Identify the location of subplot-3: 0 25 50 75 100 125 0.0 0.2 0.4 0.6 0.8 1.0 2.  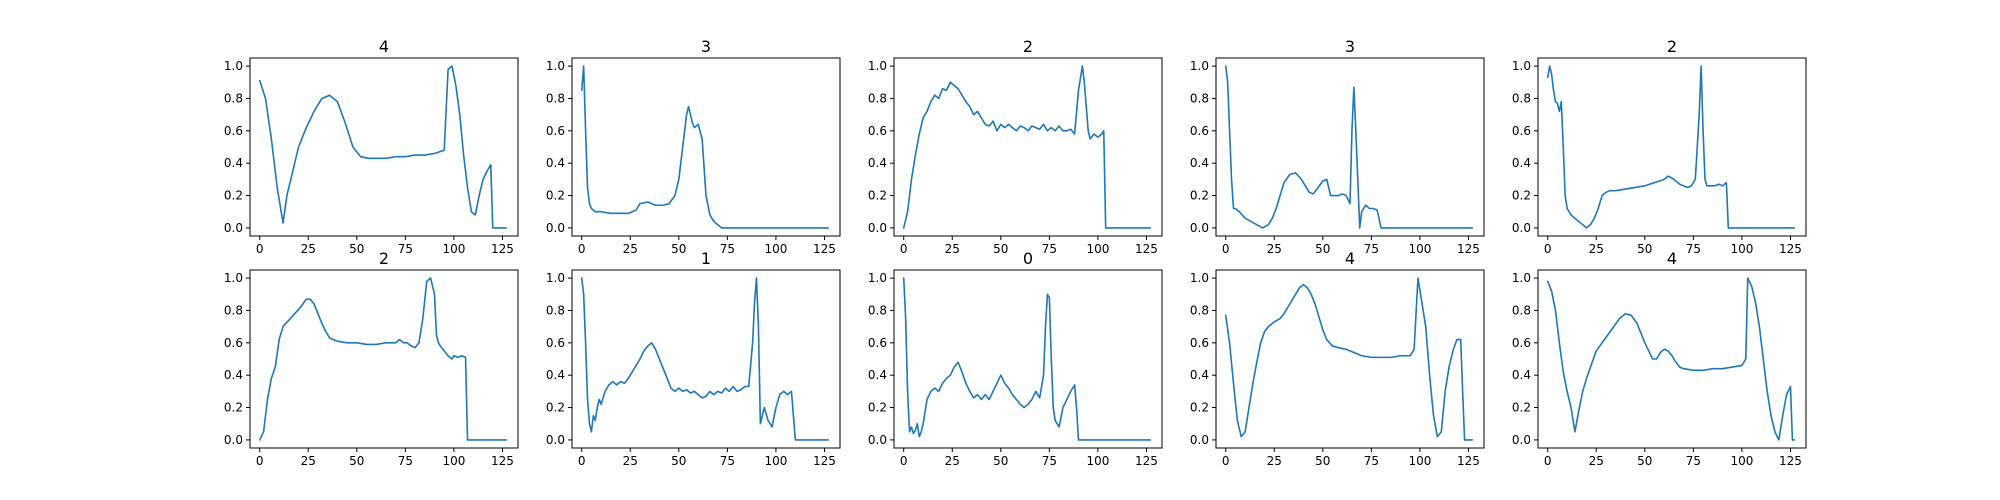
(1015, 146).